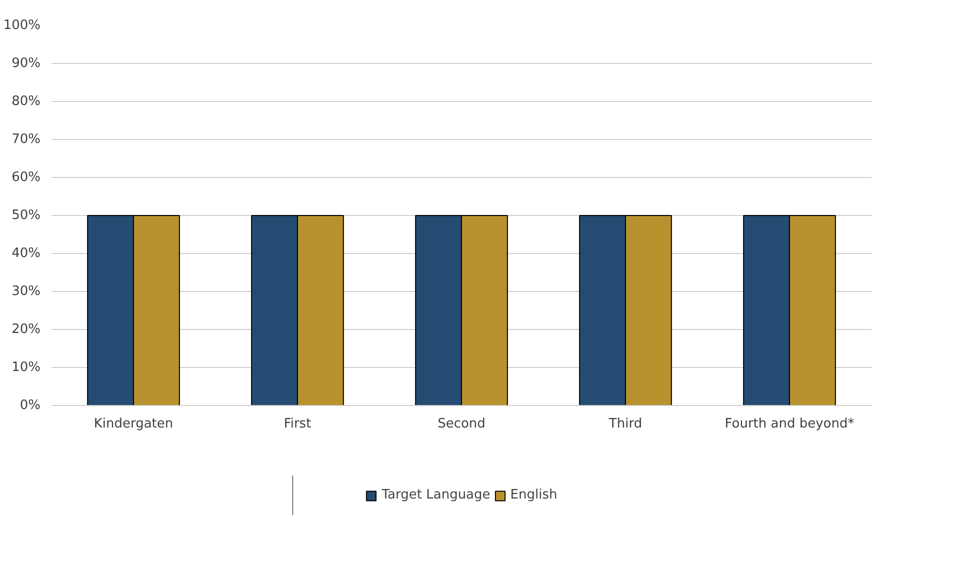  What do you see at coordinates (625, 424) in the screenshot?
I see `x-tick-label: Third` at bounding box center [625, 424].